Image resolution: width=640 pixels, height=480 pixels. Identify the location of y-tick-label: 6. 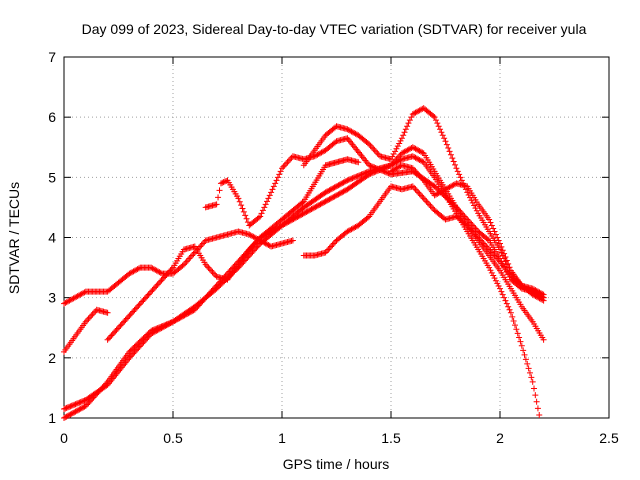
(52, 117).